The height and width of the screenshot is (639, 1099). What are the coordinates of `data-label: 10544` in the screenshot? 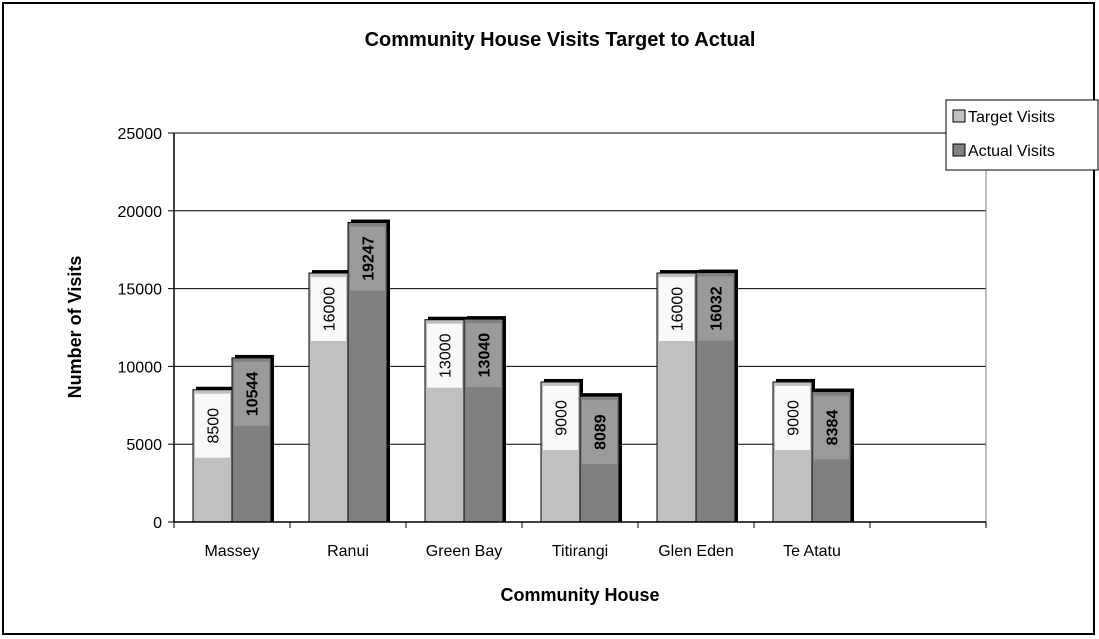 It's located at (253, 394).